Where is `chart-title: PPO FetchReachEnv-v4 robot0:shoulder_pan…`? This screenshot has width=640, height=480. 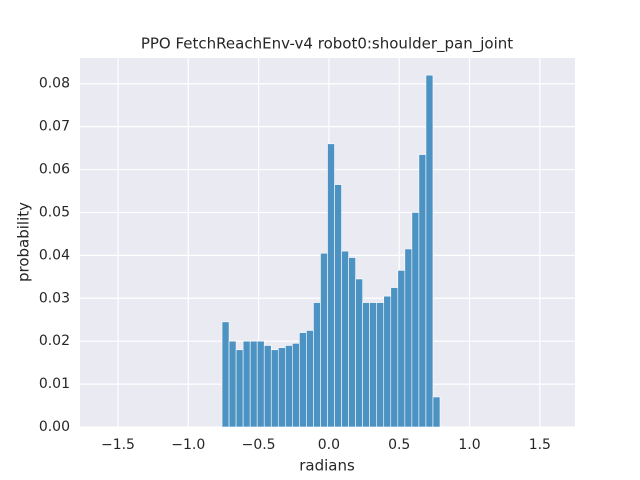 chart-title: PPO FetchReachEnv-v4 robot0:shoulder_pan… is located at coordinates (327, 44).